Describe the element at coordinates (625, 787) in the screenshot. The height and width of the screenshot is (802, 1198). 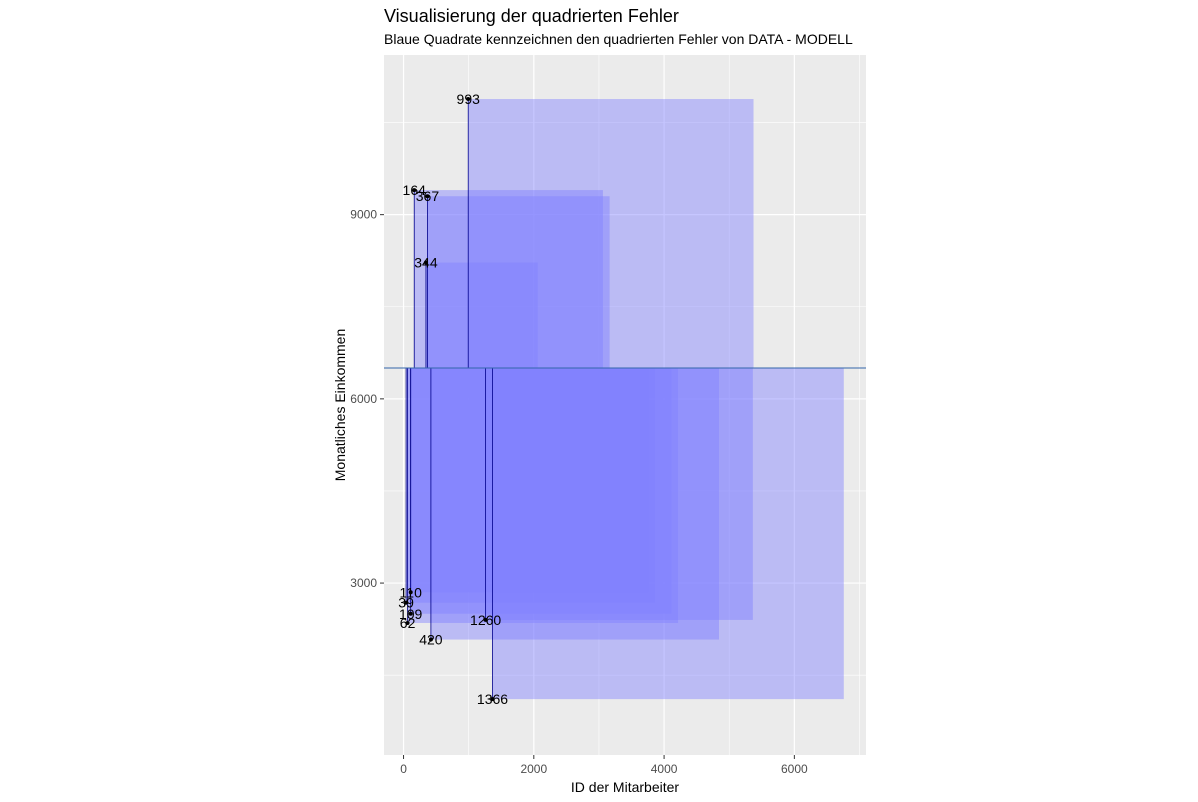
I see `x-axis-title: ID der Mitarbeiter` at that location.